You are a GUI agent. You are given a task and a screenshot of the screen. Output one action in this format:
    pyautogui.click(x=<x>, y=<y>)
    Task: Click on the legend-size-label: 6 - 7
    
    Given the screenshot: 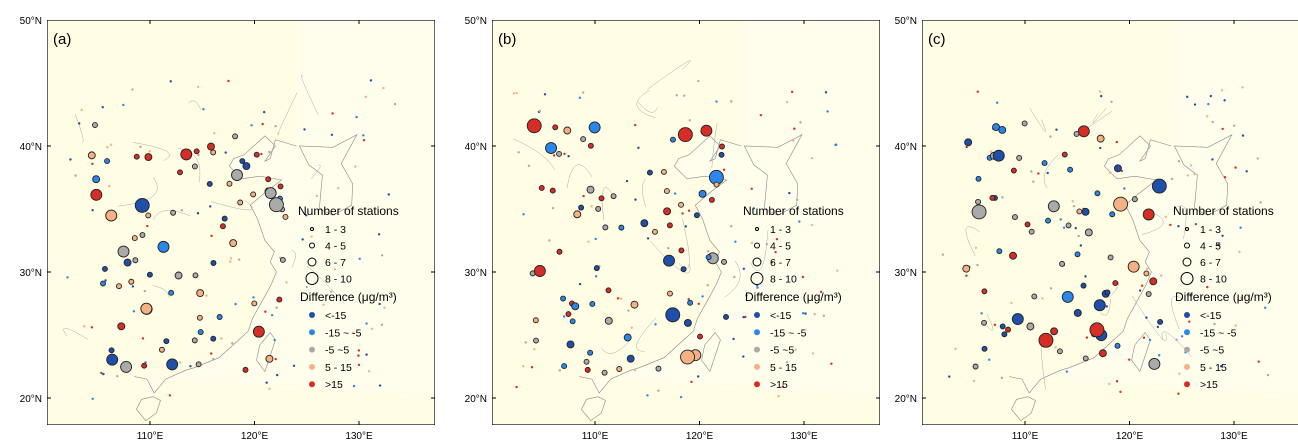 What is the action you would take?
    pyautogui.click(x=335, y=263)
    